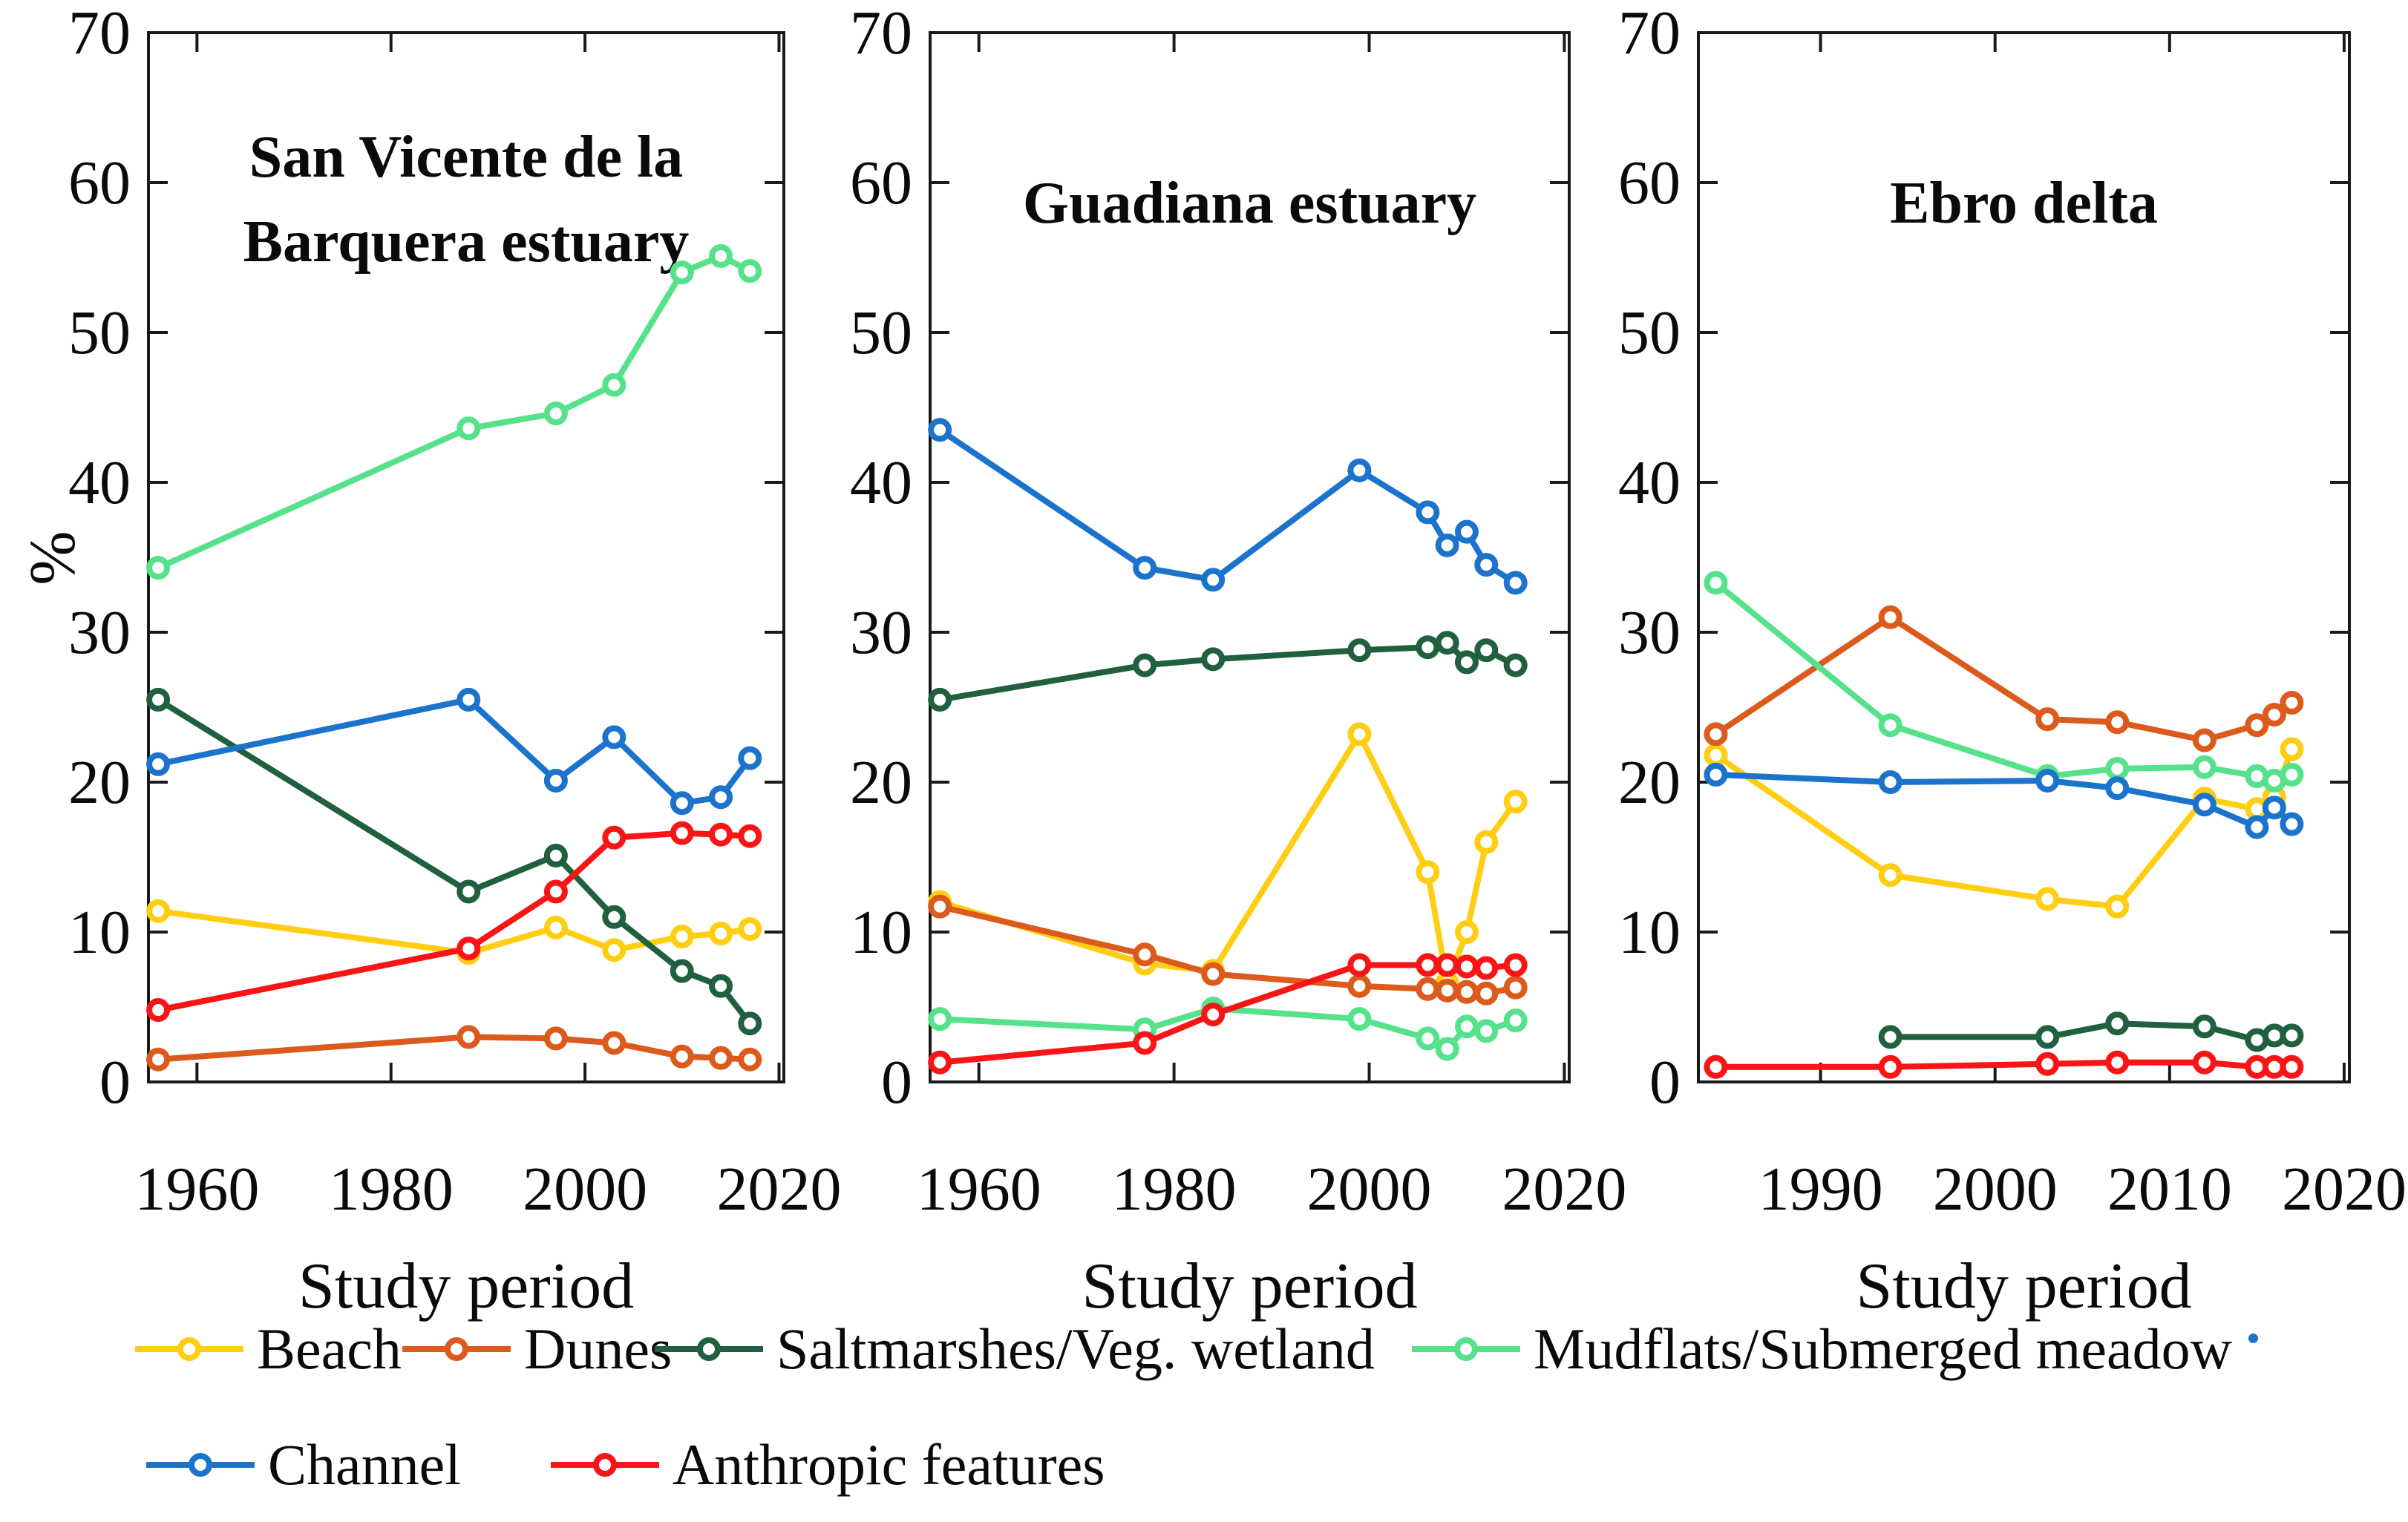  Describe the element at coordinates (1175, 1189) in the screenshot. I see `x-tick-label: 1980` at that location.